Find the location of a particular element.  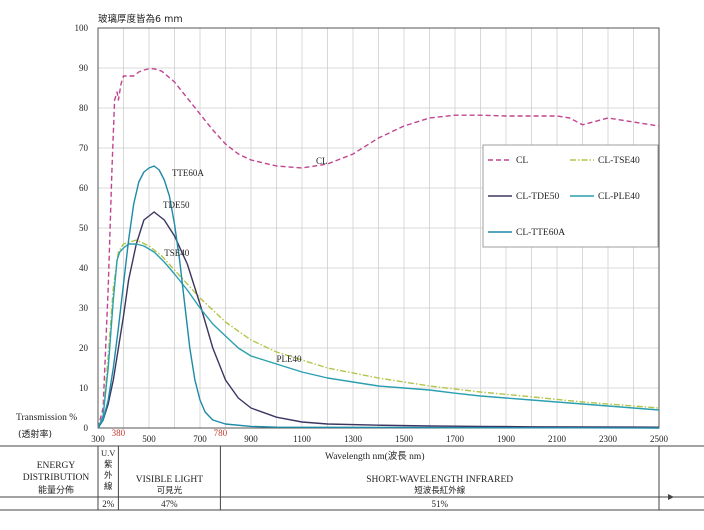

y-tick-label: 60 is located at coordinates (84, 188).